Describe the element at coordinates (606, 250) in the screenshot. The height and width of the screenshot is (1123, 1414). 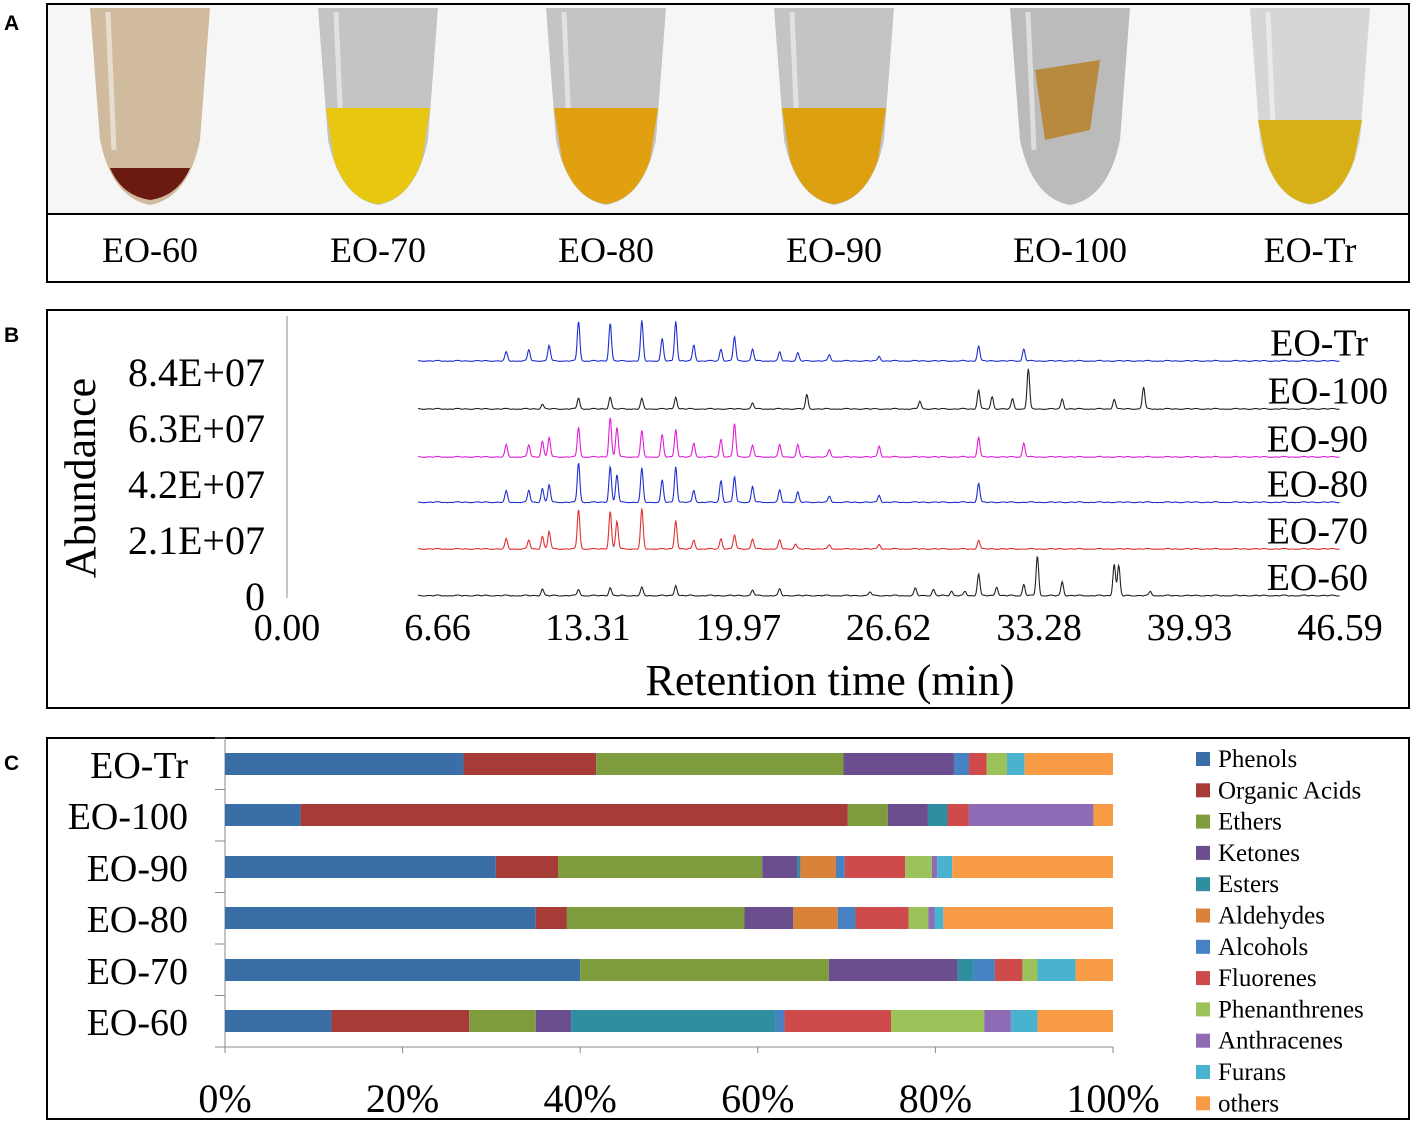
I see `tube-label: EO-80` at that location.